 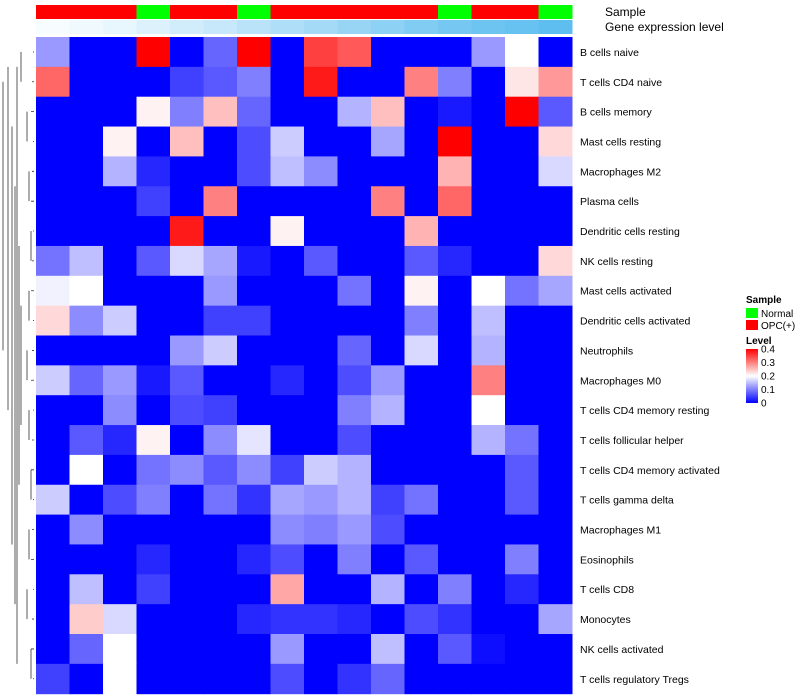 What do you see at coordinates (768, 390) in the screenshot?
I see `legend-tick-label: 0.1` at bounding box center [768, 390].